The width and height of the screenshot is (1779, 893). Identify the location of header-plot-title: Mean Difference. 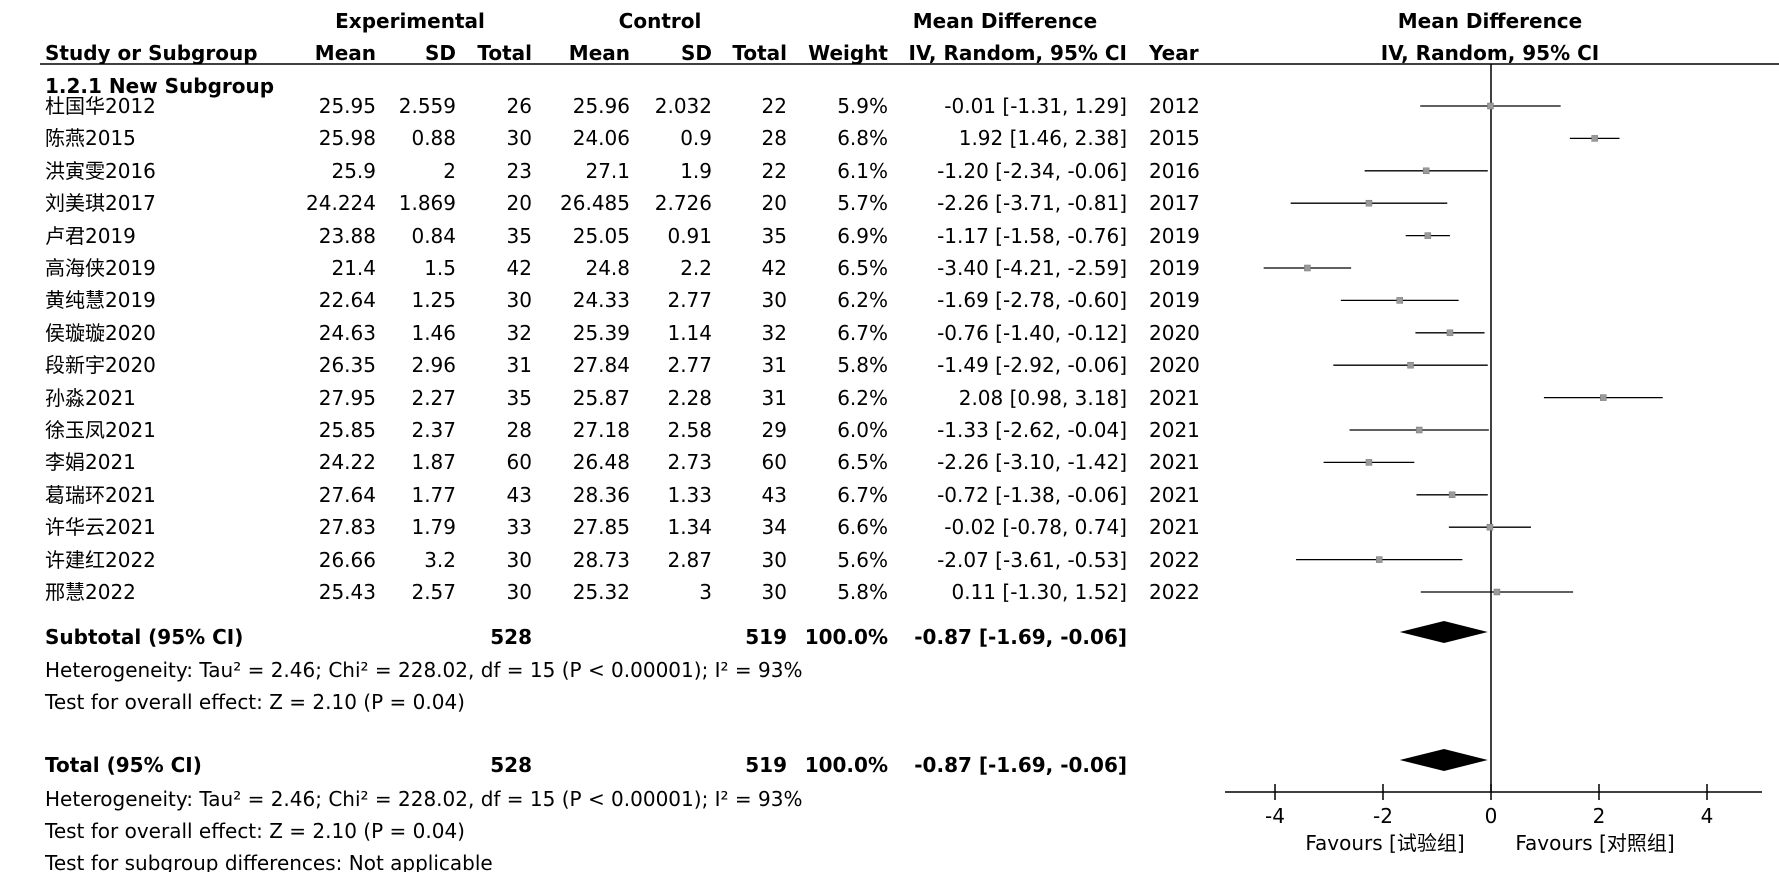
(1490, 21).